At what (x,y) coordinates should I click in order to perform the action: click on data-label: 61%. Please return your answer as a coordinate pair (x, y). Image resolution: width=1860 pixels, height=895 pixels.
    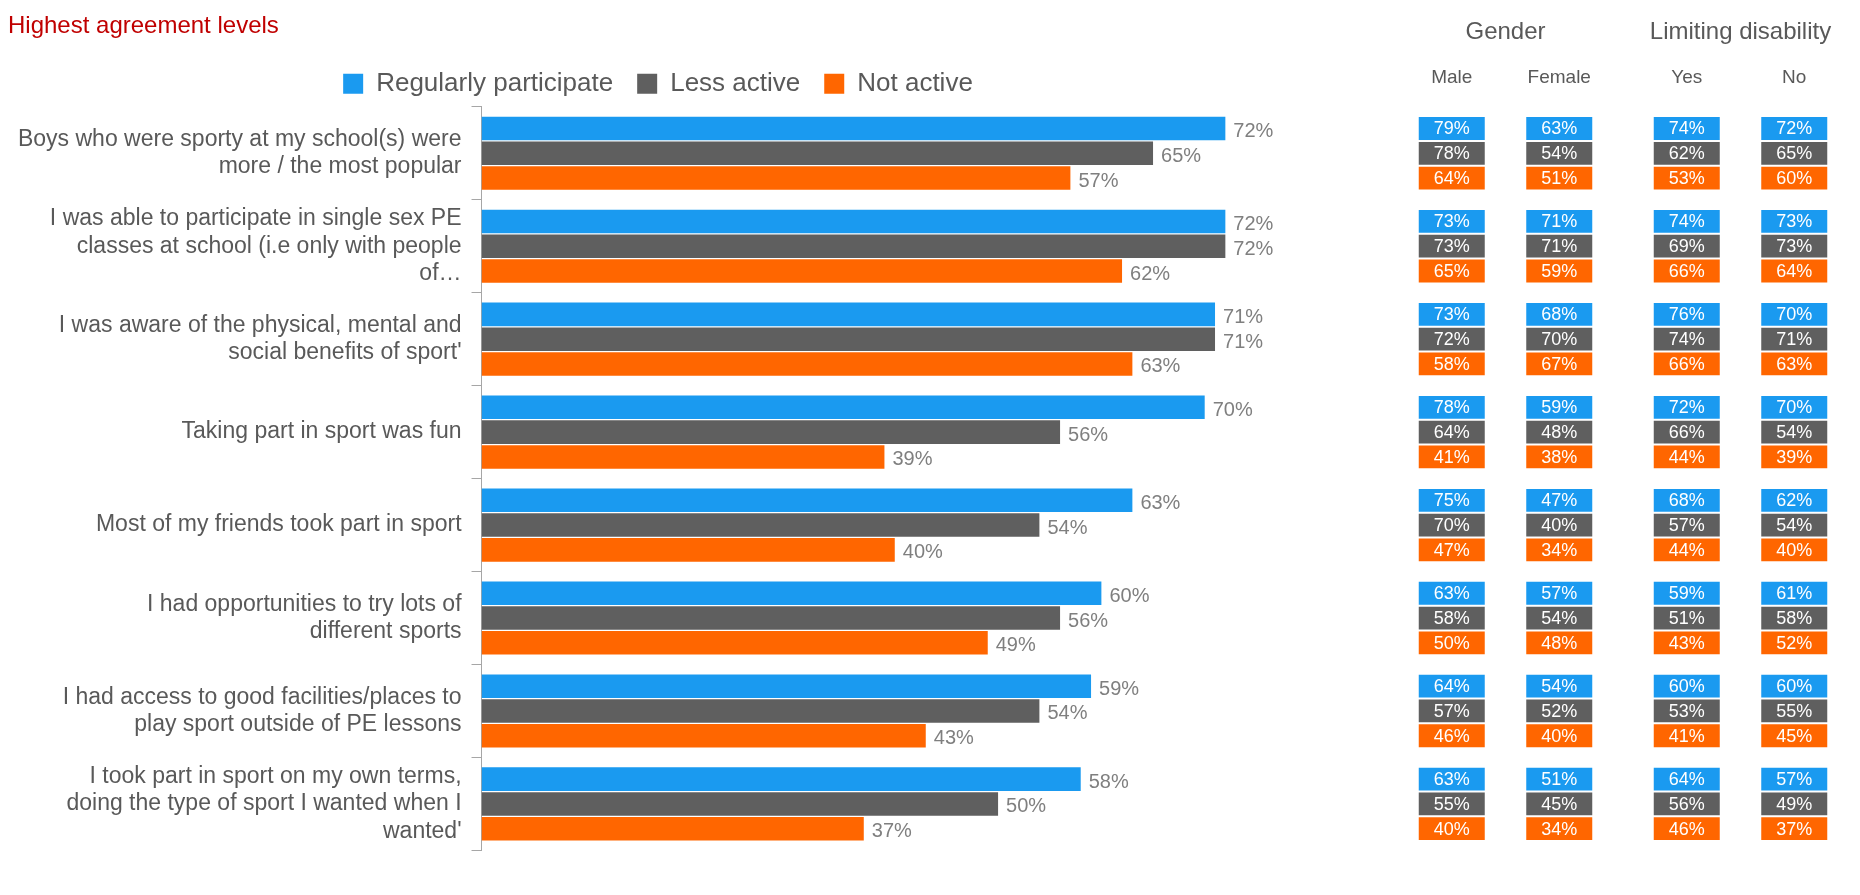
    Looking at the image, I should click on (1794, 593).